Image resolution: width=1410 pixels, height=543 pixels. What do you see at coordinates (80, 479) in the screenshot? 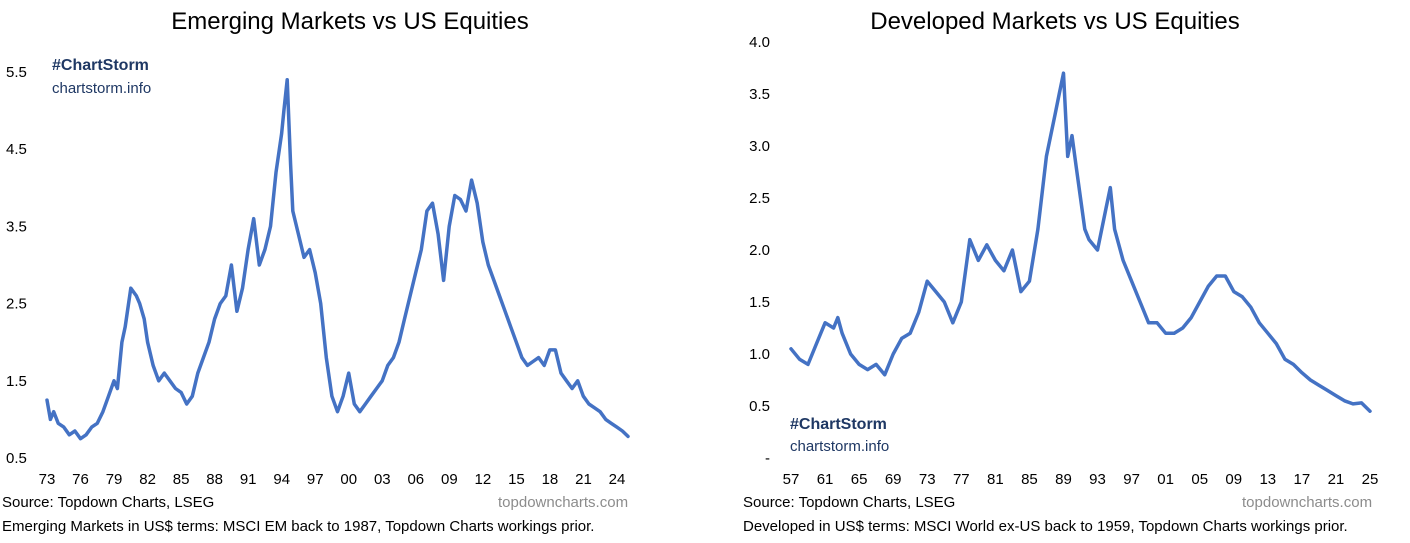
I see `x-tick-label: 76` at bounding box center [80, 479].